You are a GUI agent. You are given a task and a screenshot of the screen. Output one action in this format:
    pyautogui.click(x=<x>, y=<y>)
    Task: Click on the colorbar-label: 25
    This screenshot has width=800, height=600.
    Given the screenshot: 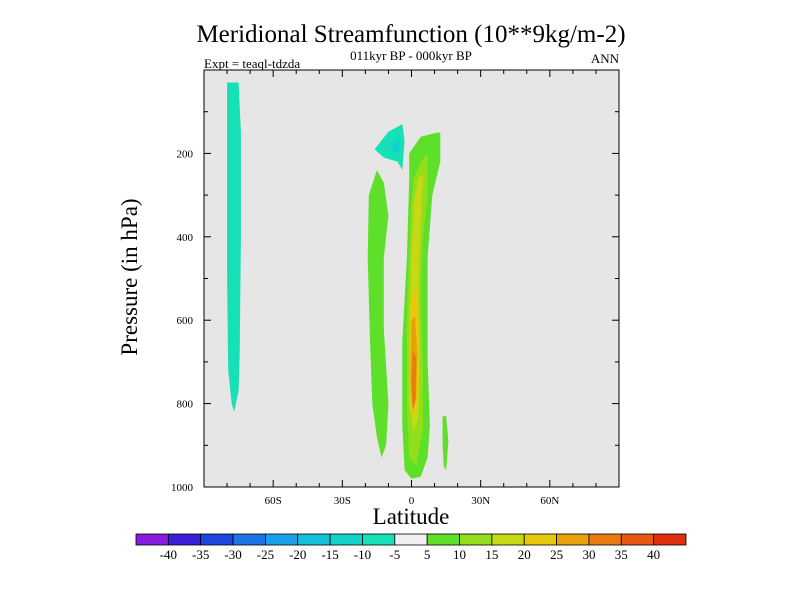 What is the action you would take?
    pyautogui.click(x=556, y=554)
    